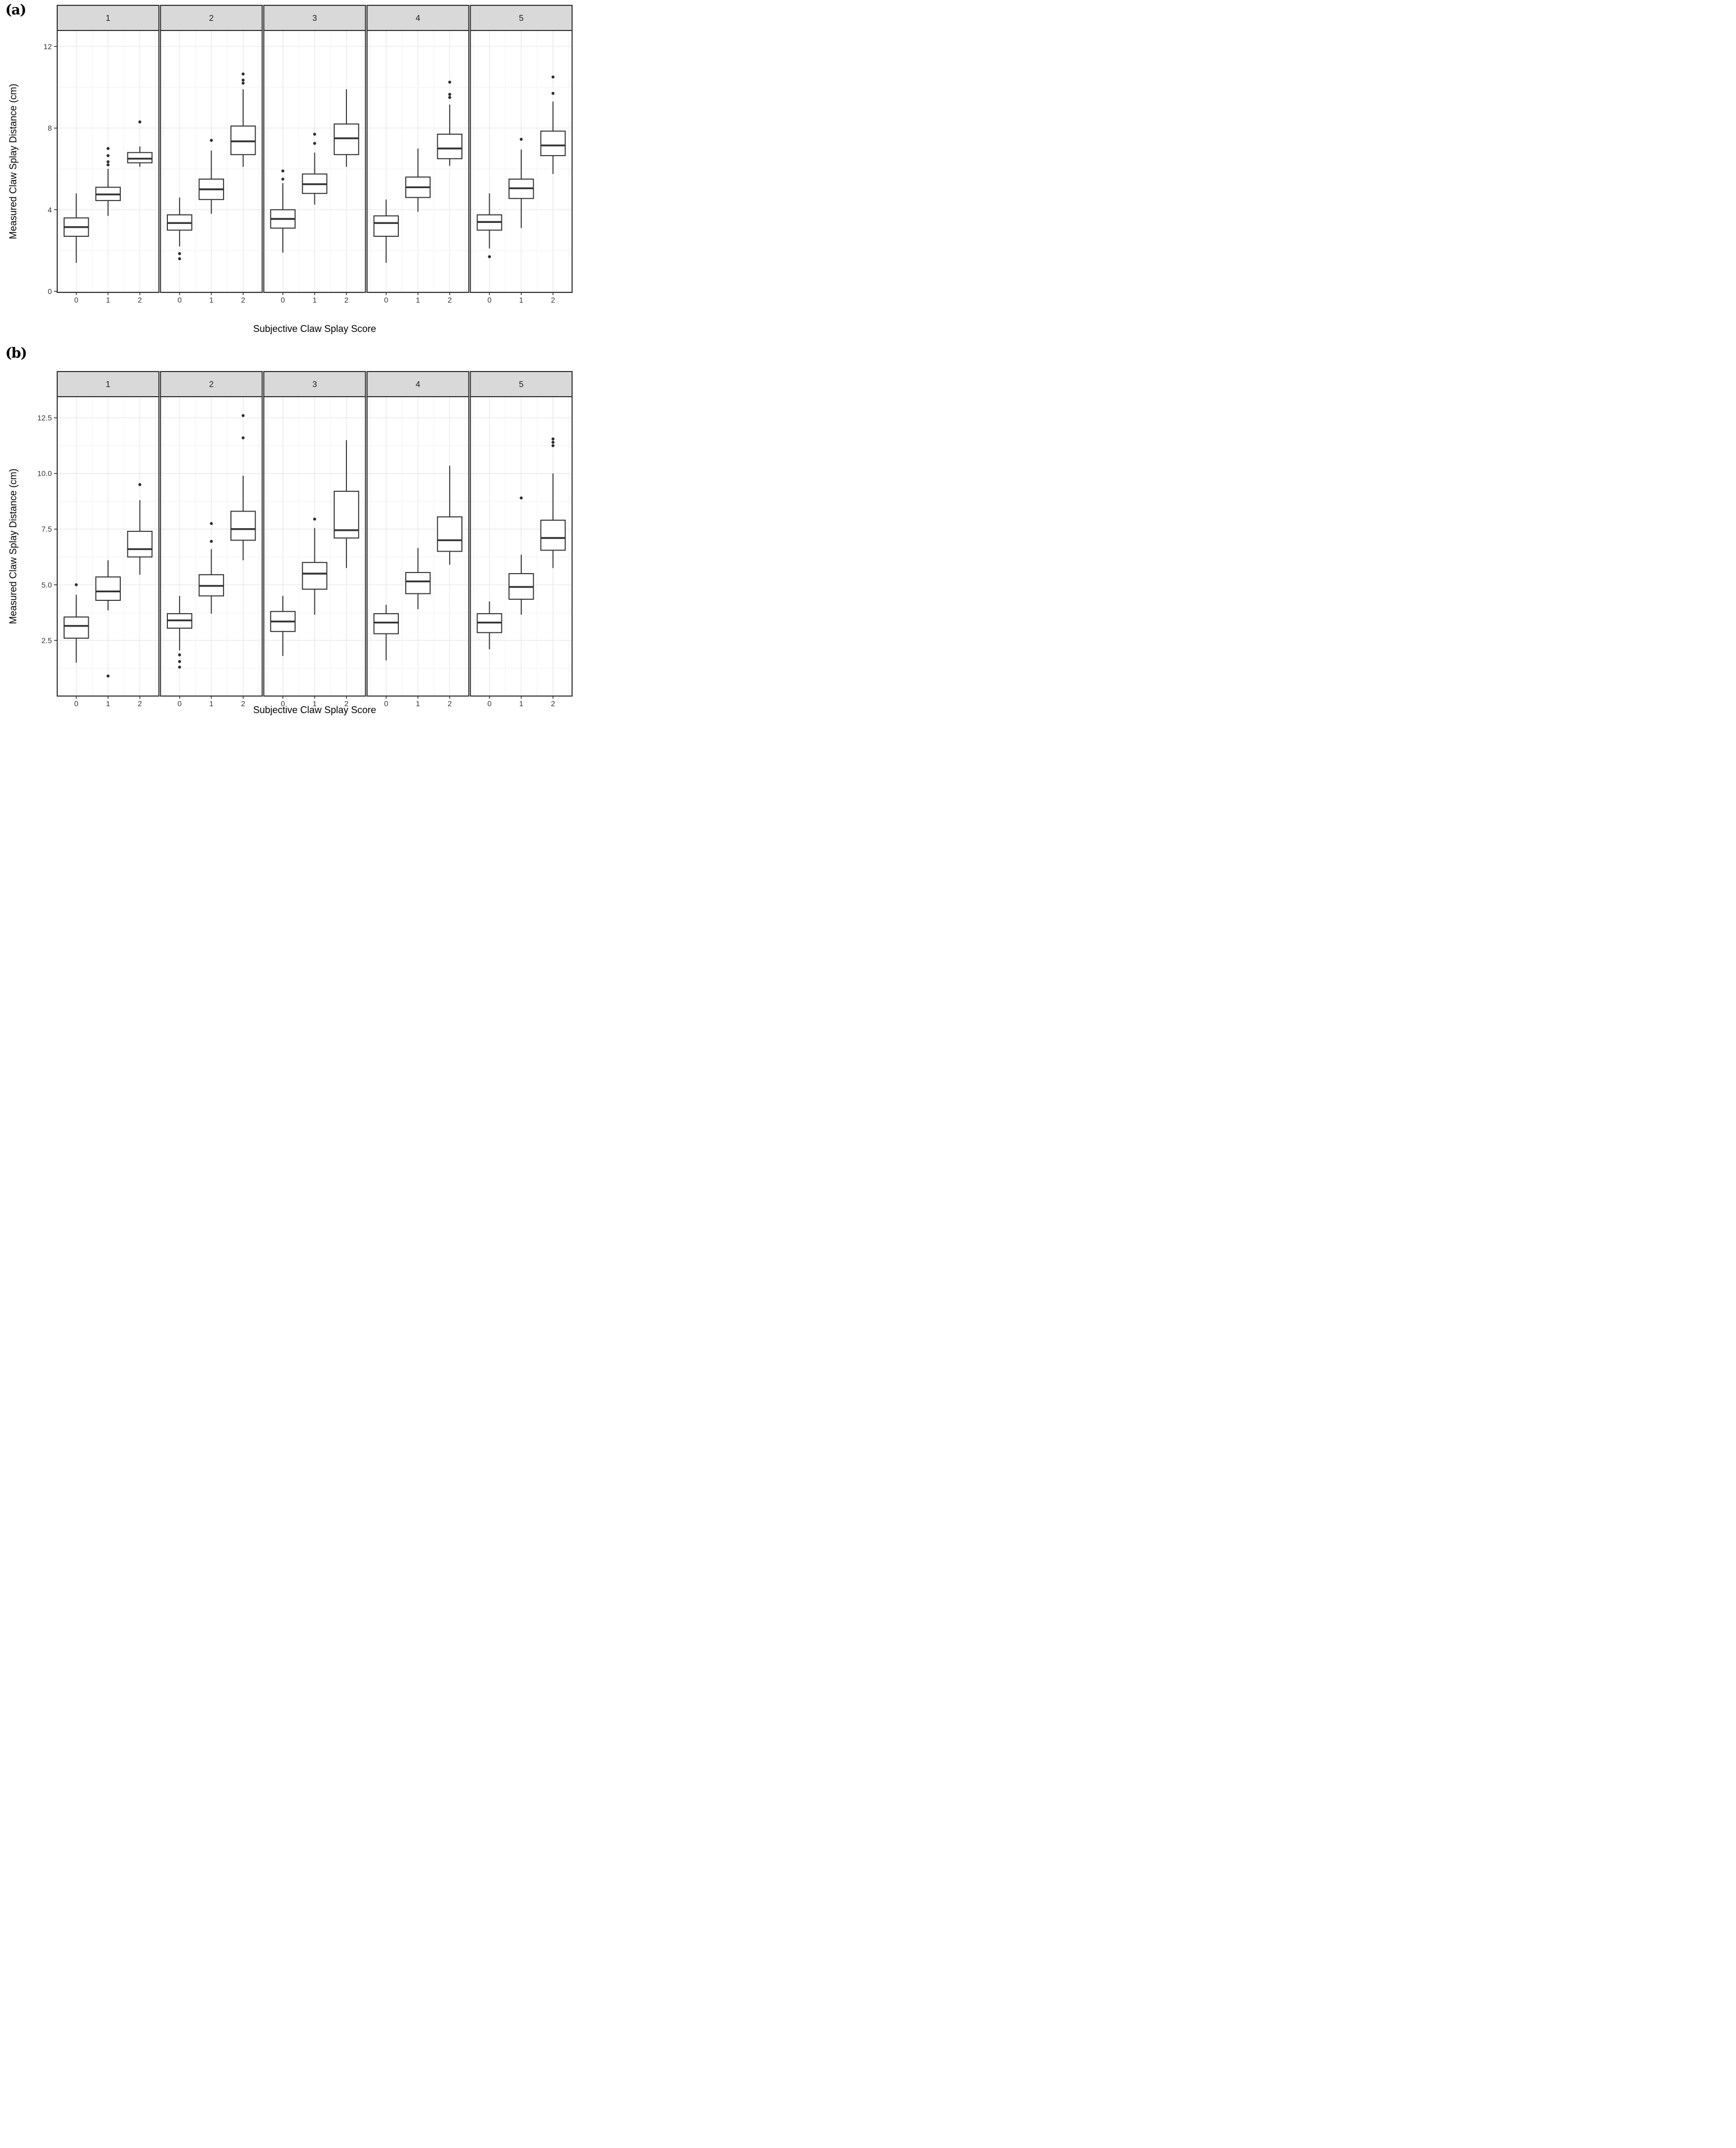 The image size is (1736, 2148). I want to click on panel-b-x-axis-title: Subjective Claw Splay Score, so click(314, 710).